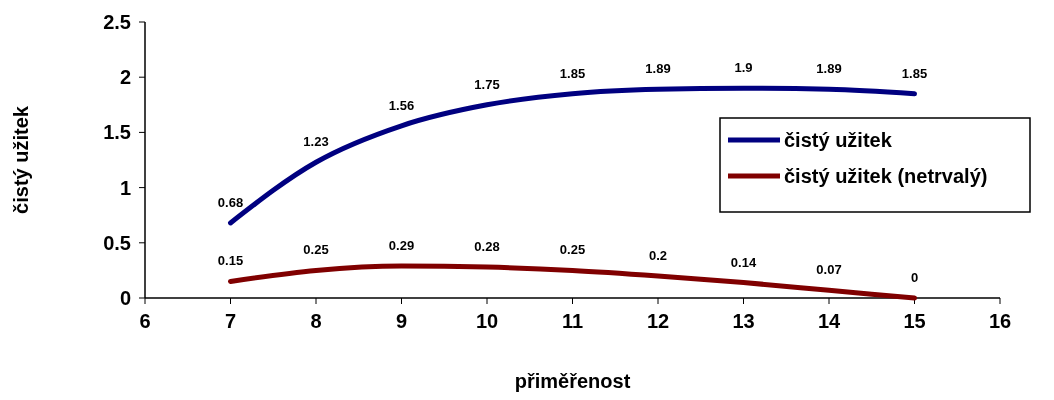 Image resolution: width=1054 pixels, height=400 pixels. I want to click on x-tick-label: 10, so click(487, 321).